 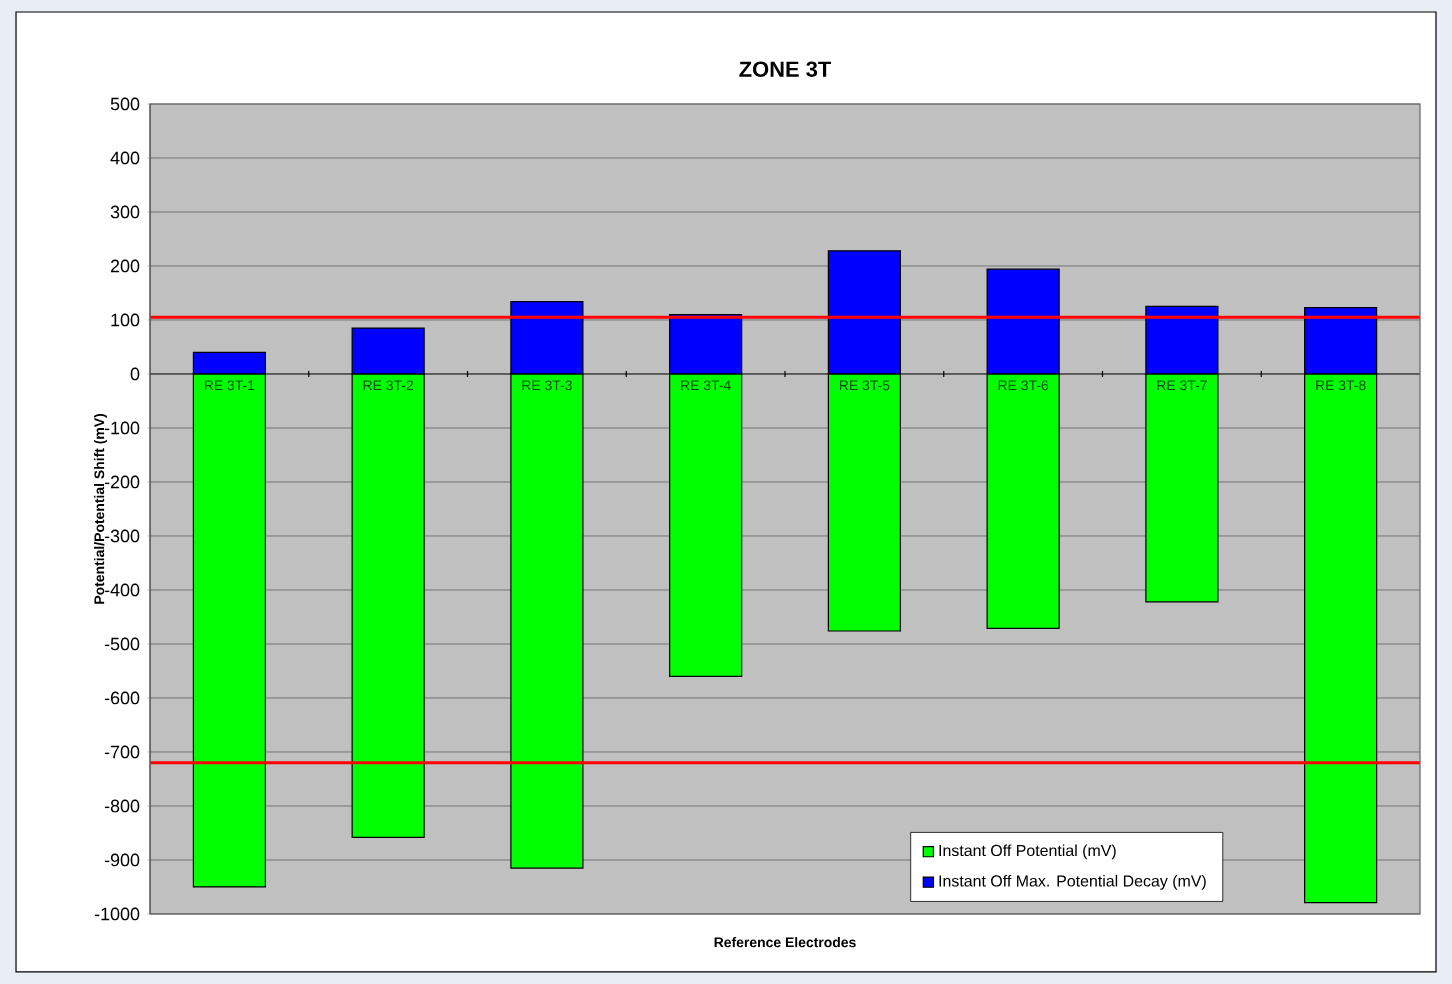 What do you see at coordinates (122, 536) in the screenshot?
I see `y-tick-label: -300` at bounding box center [122, 536].